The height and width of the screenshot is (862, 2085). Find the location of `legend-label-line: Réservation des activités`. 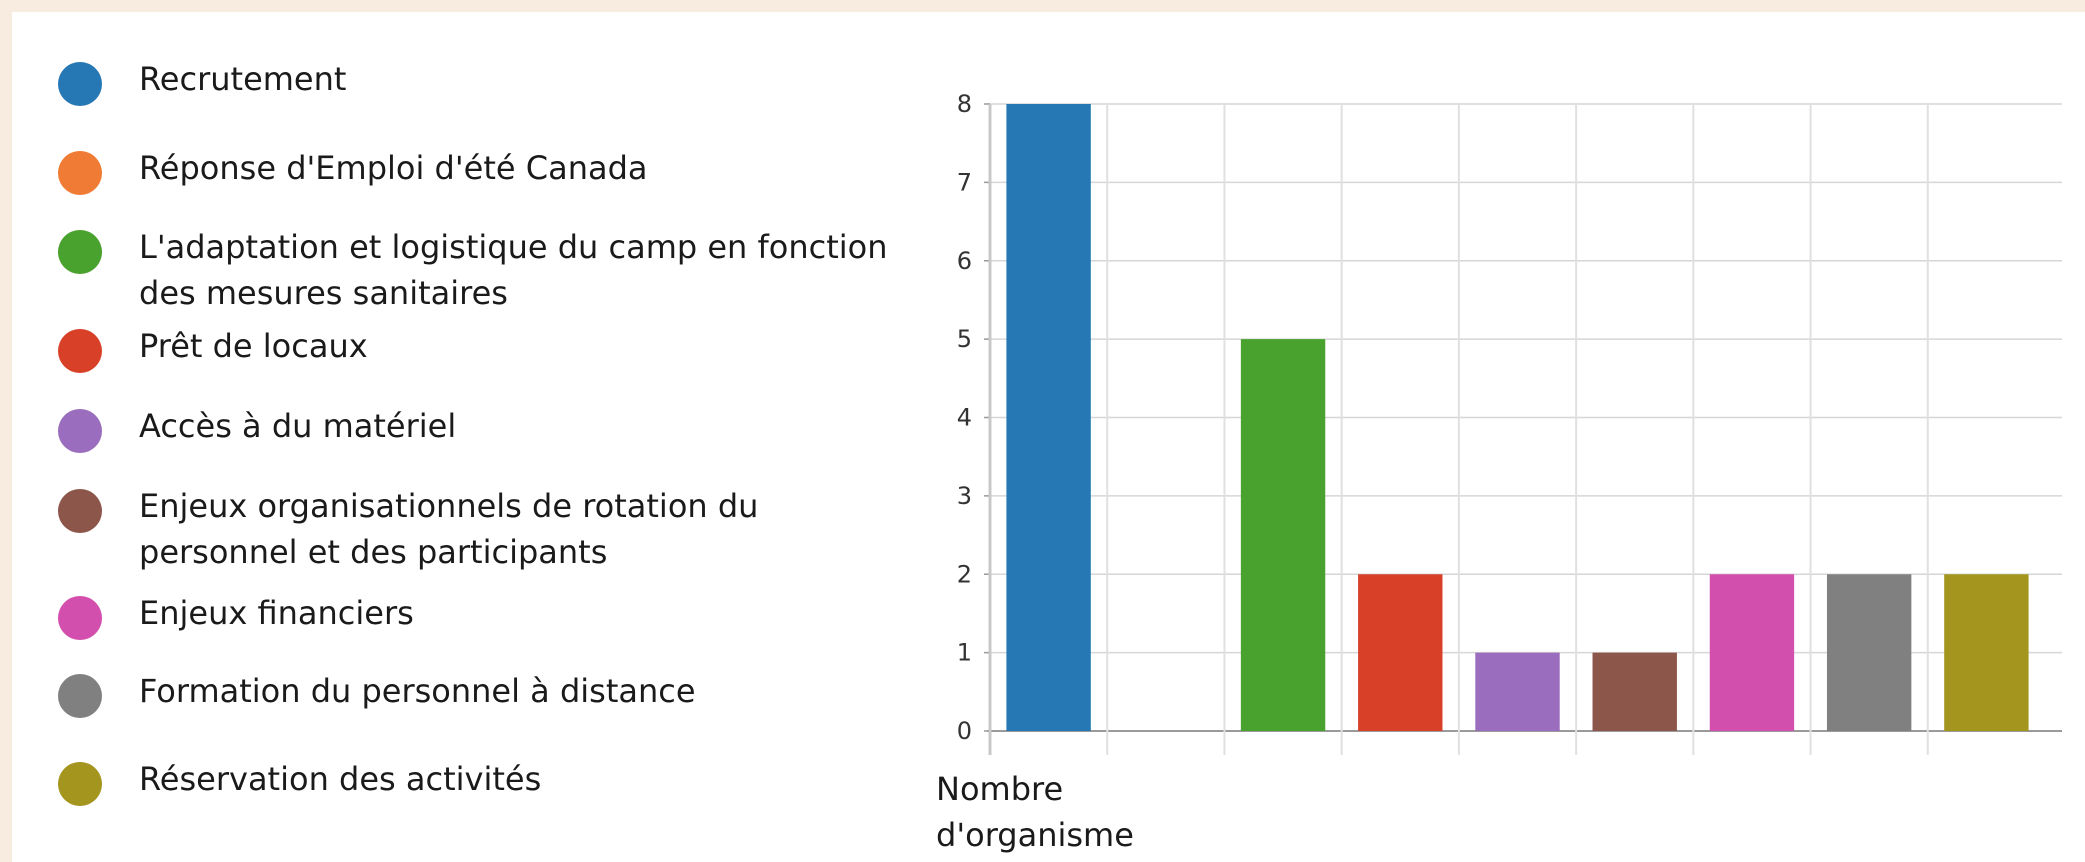

legend-label-line: Réservation des activités is located at coordinates (340, 779).